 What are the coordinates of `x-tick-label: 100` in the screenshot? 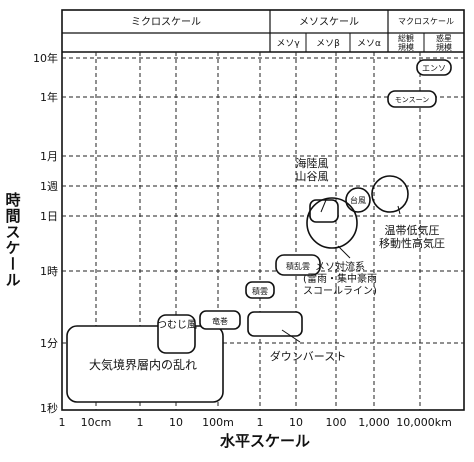 It's located at (336, 422).